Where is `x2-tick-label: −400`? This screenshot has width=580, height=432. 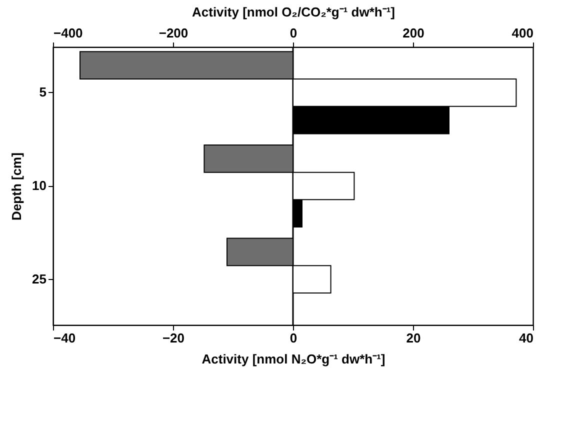 x2-tick-label: −400 is located at coordinates (68, 33).